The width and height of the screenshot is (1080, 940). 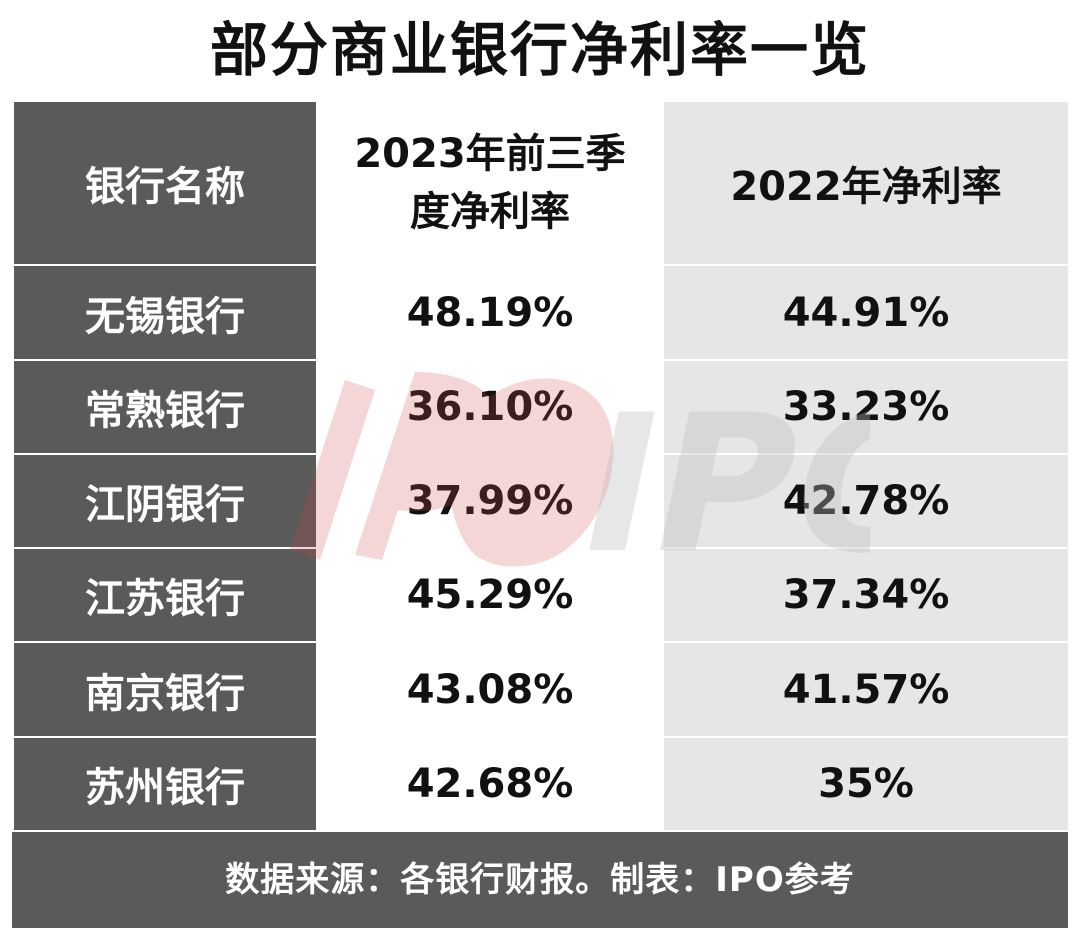 I want to click on net-margin-2022-cell: 42.78%, so click(x=866, y=501).